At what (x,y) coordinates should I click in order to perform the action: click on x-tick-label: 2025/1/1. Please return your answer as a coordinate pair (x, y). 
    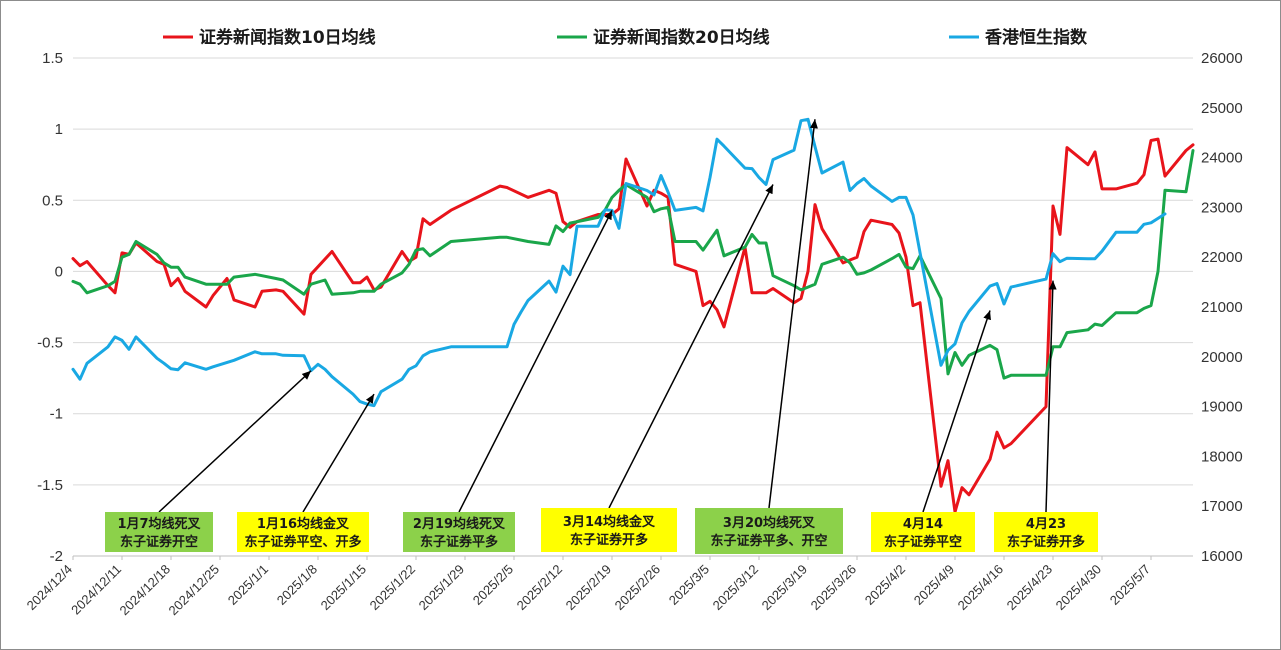
    Looking at the image, I should click on (248, 585).